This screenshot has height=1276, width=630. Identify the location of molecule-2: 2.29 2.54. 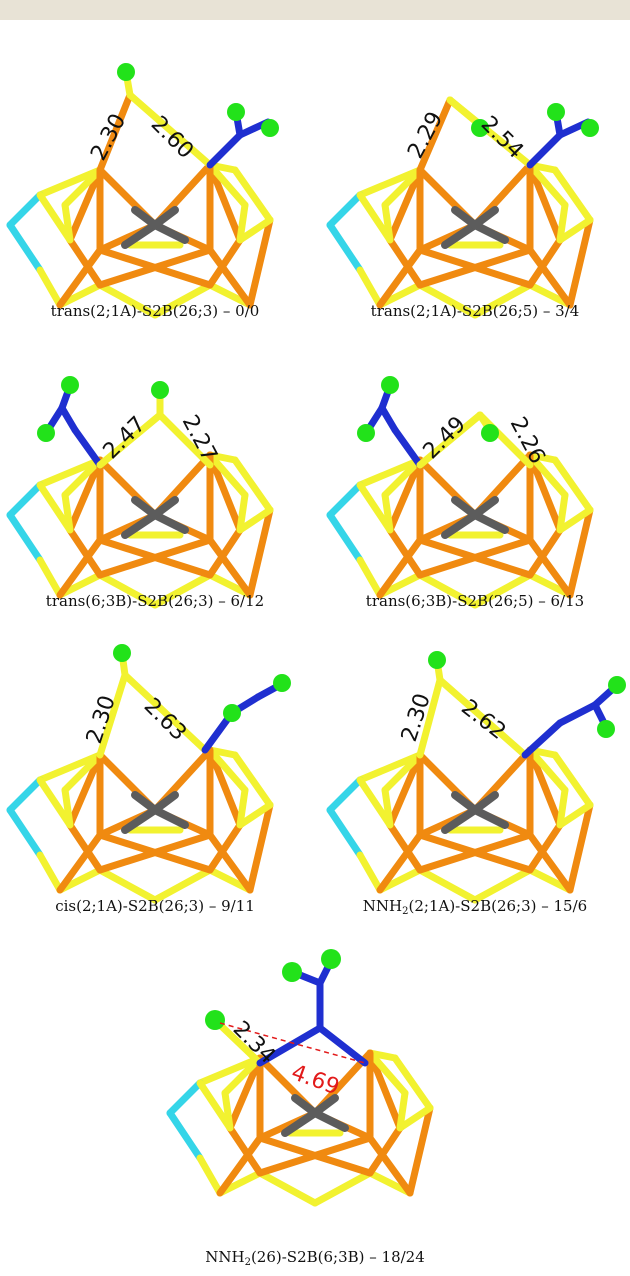
(462, 207).